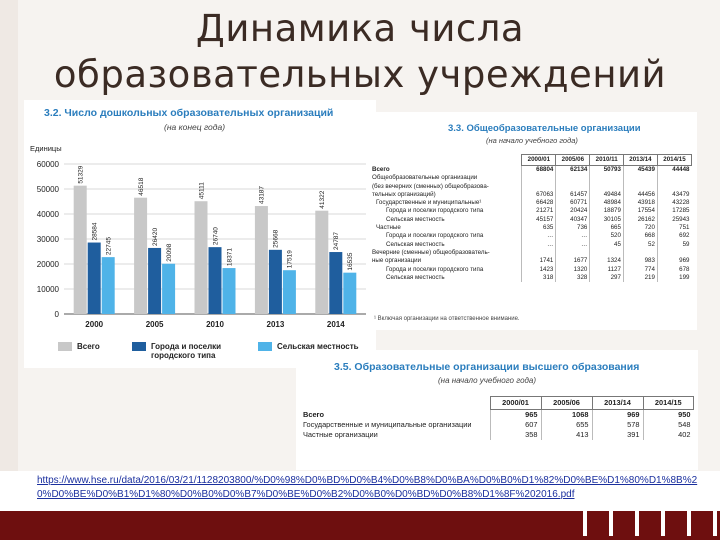 The width and height of the screenshot is (720, 540). Describe the element at coordinates (186, 351) in the screenshot. I see `legend-label: Города и поселки городского типа` at that location.